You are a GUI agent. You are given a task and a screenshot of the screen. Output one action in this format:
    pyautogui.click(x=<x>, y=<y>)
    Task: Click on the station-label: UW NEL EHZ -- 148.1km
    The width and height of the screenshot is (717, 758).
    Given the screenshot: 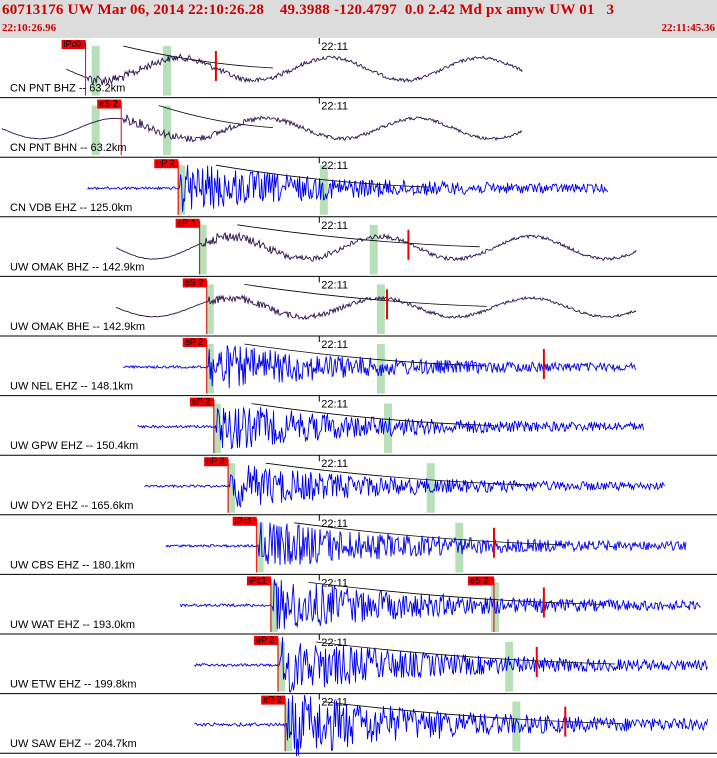 What is the action you would take?
    pyautogui.click(x=71, y=387)
    